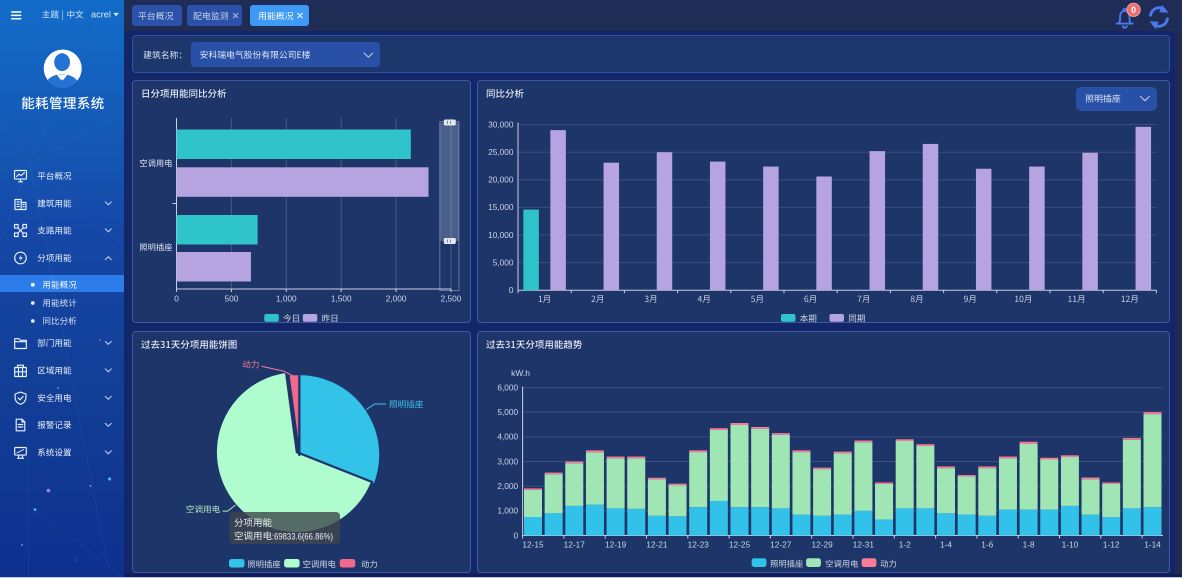  What do you see at coordinates (946, 545) in the screenshot?
I see `svg-text: 1-4` at bounding box center [946, 545].